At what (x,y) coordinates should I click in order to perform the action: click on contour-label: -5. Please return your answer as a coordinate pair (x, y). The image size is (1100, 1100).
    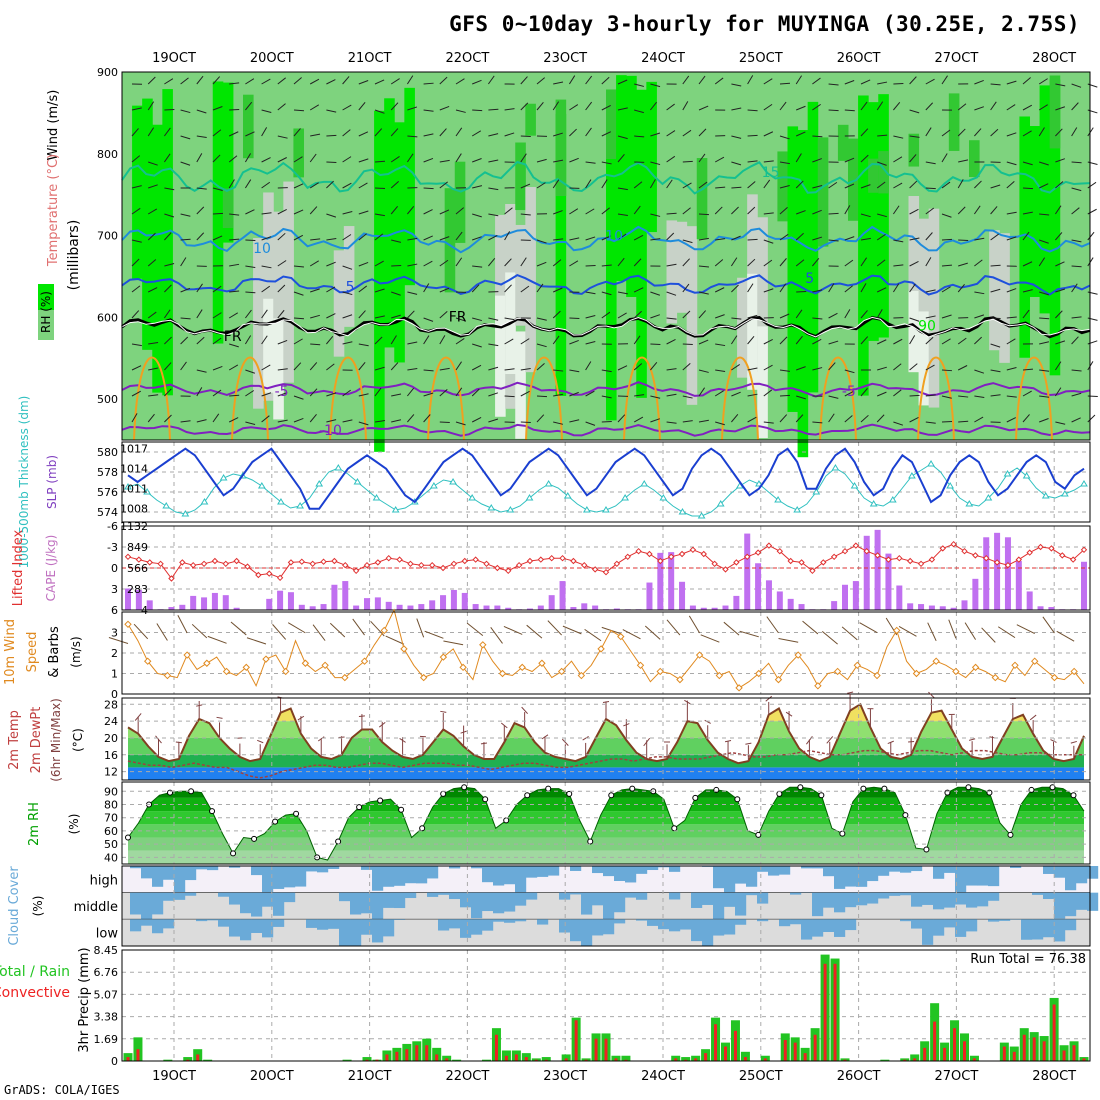
    Looking at the image, I should click on (282, 392).